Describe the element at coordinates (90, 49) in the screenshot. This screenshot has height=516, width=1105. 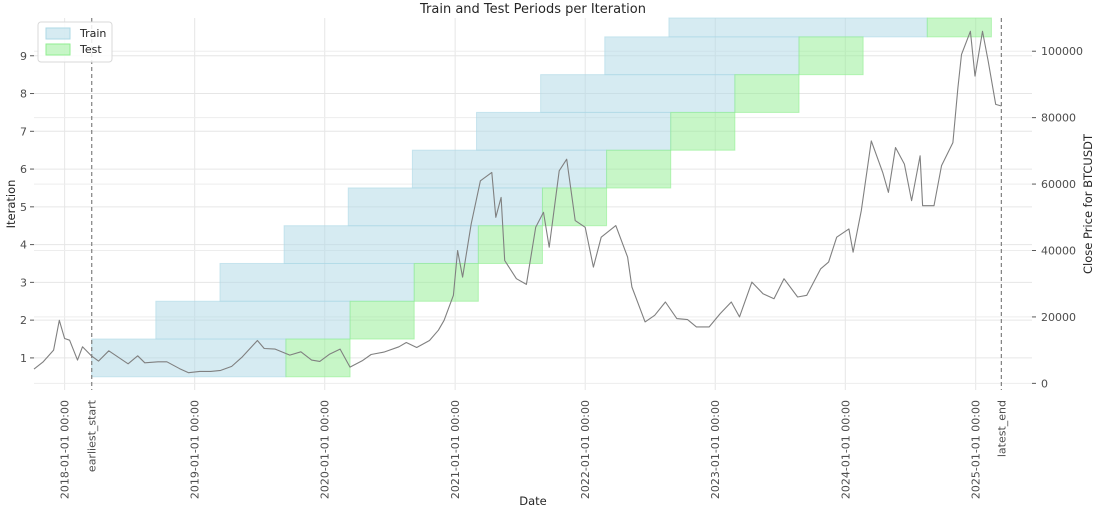
I see `legend-label-test: Test` at that location.